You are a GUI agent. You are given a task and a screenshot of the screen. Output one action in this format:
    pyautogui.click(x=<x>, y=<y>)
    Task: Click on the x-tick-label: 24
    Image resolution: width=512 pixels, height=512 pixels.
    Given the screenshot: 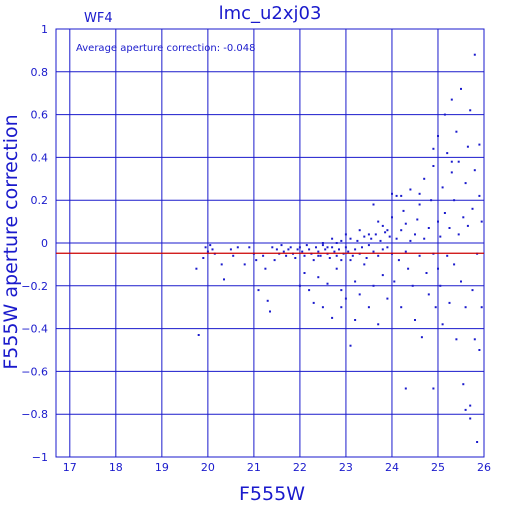 What is the action you would take?
    pyautogui.click(x=392, y=467)
    